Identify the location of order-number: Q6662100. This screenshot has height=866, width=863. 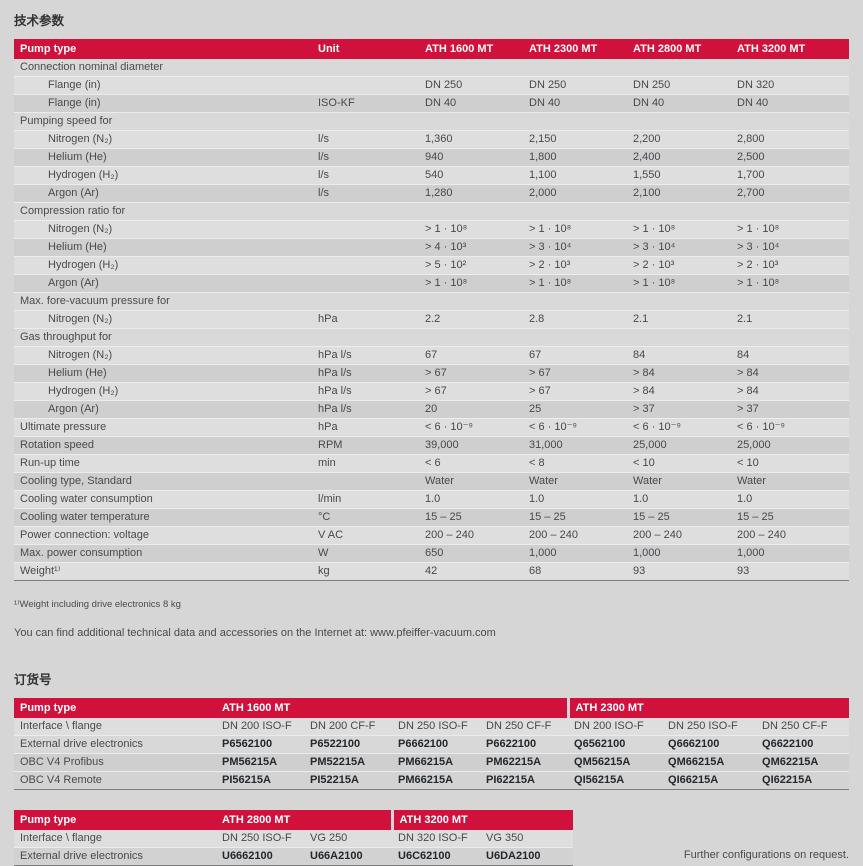
(709, 744).